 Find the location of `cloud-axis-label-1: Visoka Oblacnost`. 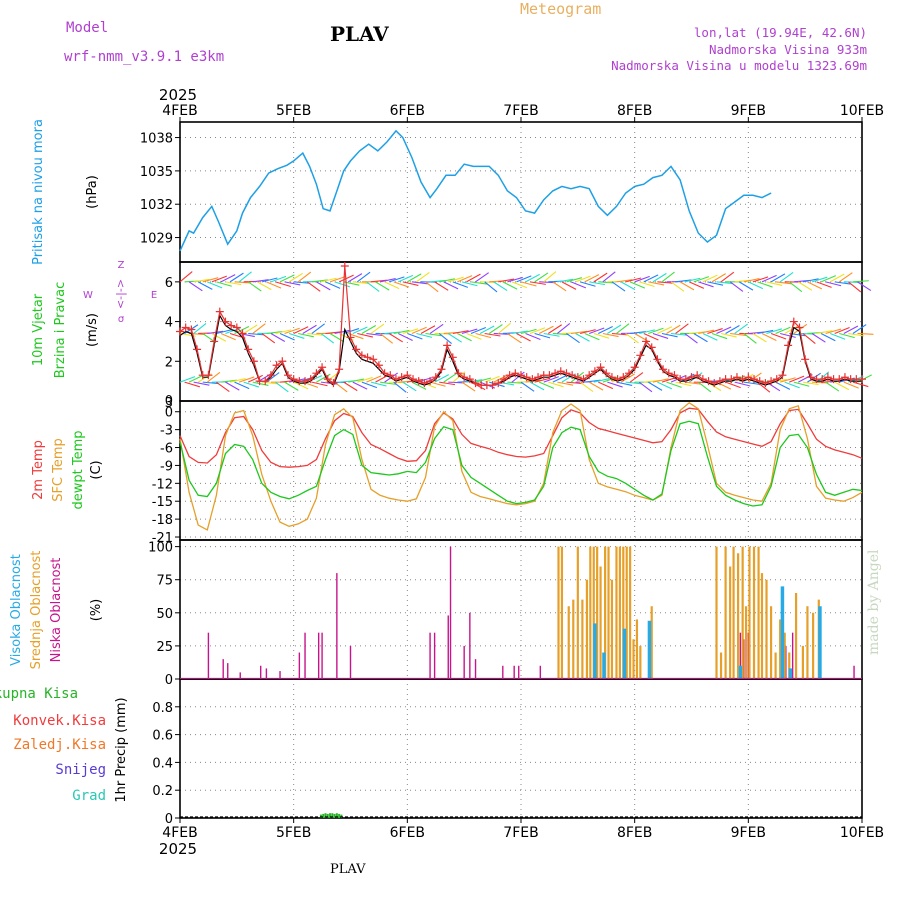

cloud-axis-label-1: Visoka Oblacnost is located at coordinates (16, 610).